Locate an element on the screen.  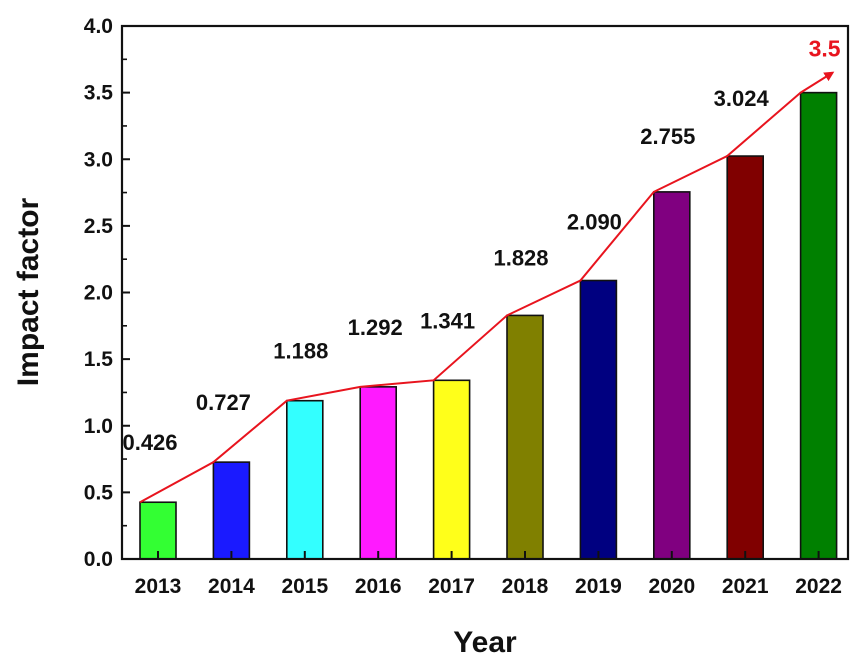
bar-2017 is located at coordinates (451, 469).